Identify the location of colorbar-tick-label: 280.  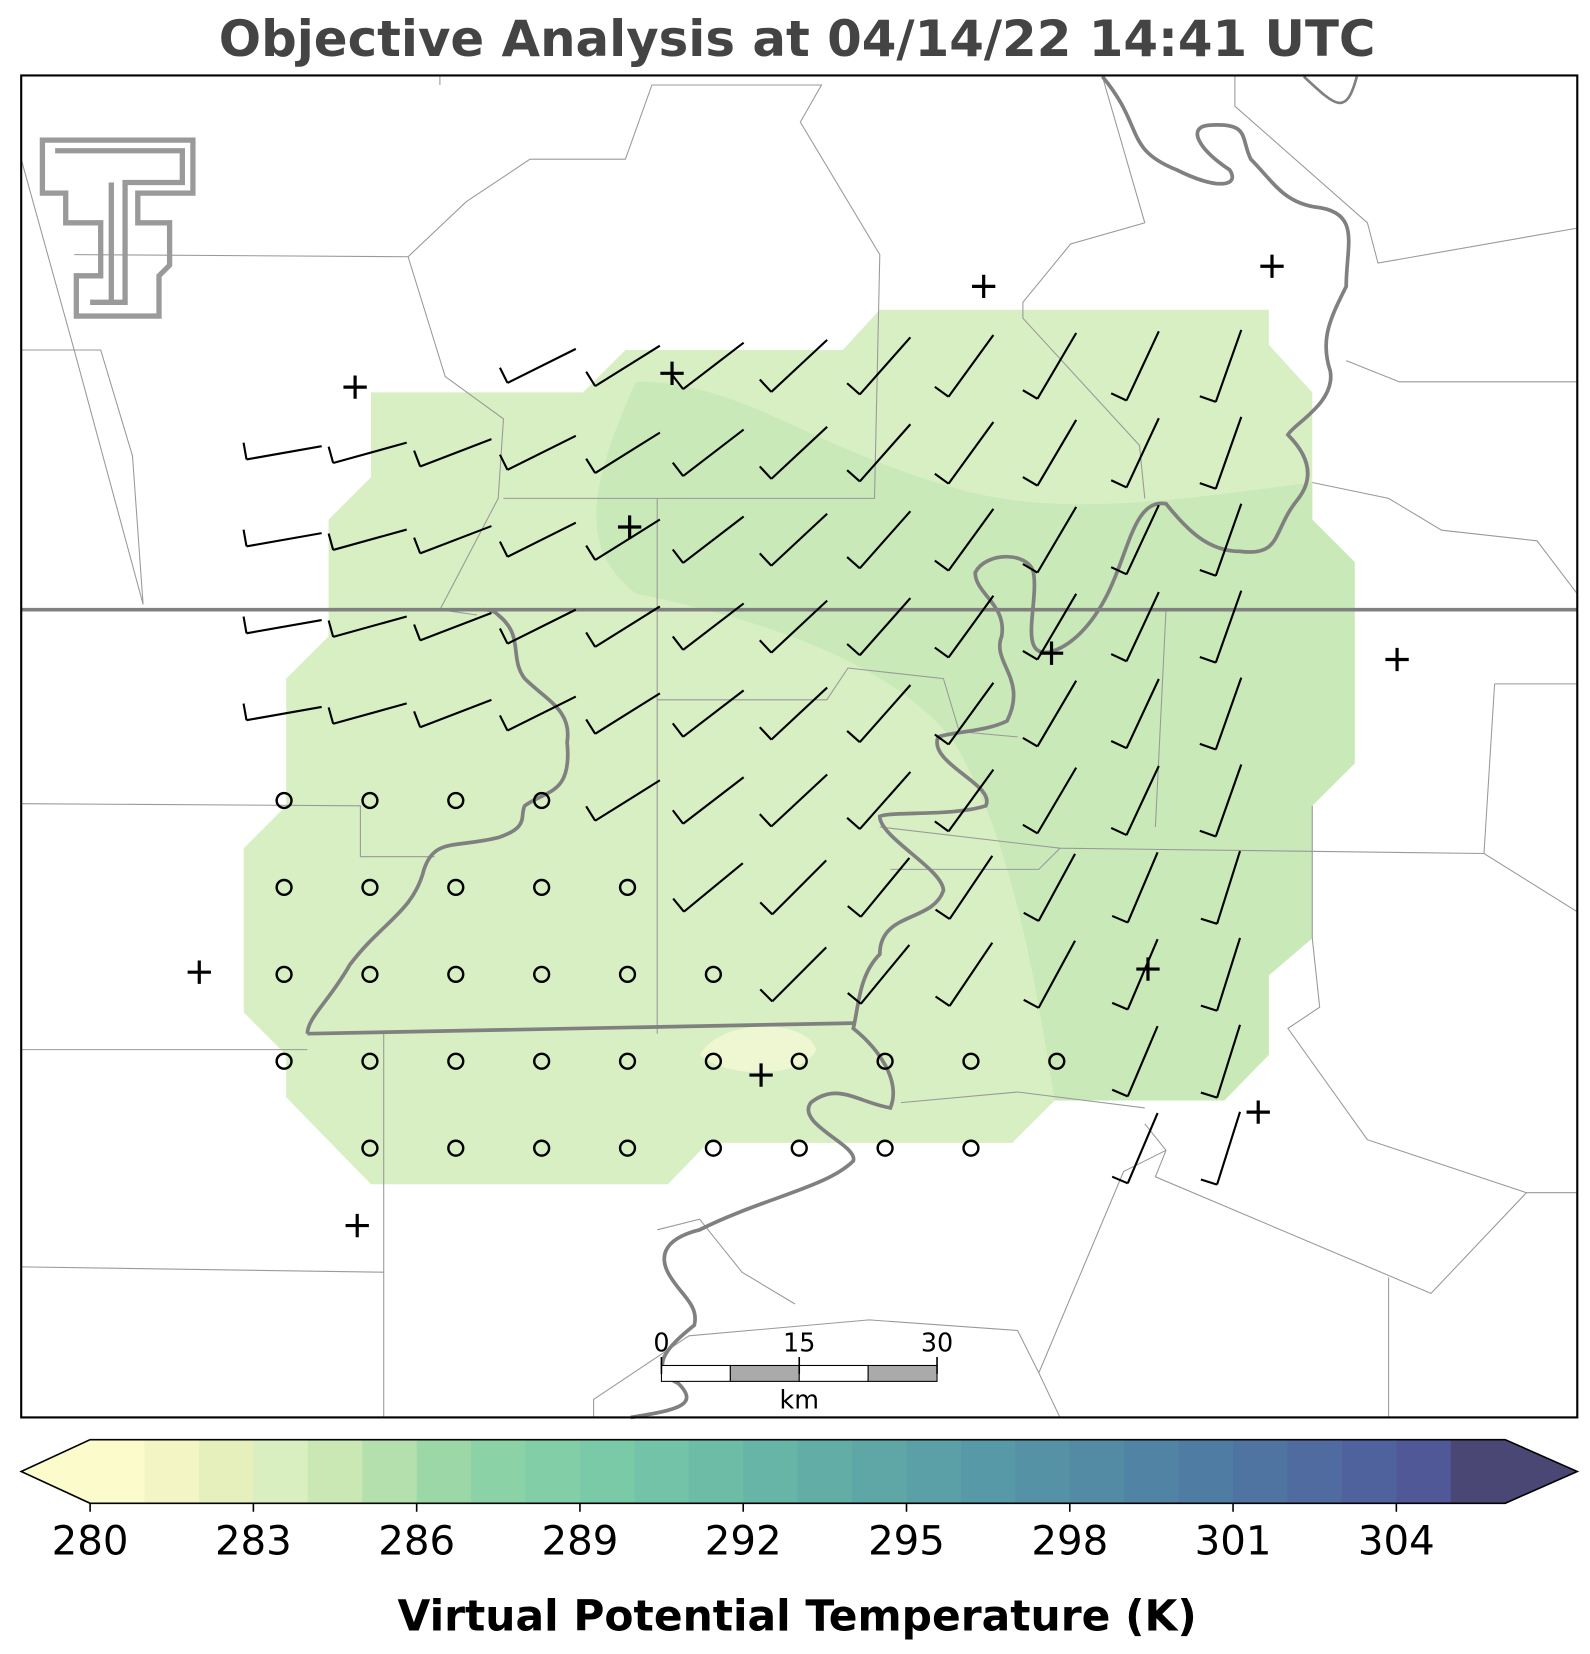
(90, 1542).